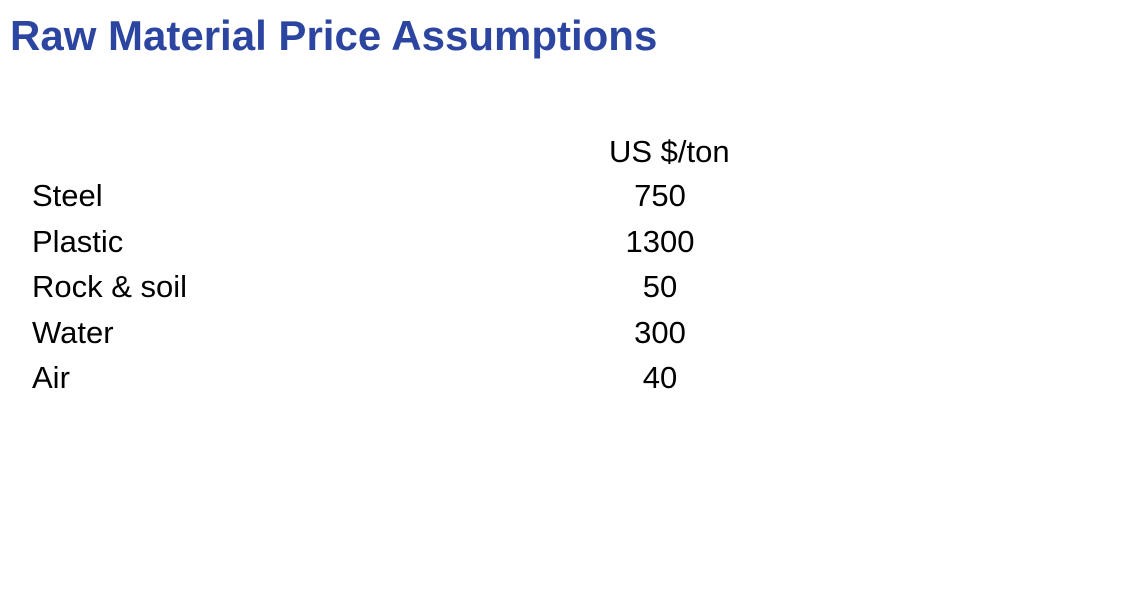 Image resolution: width=1126 pixels, height=600 pixels. What do you see at coordinates (669, 151) in the screenshot?
I see `unit-column-header: US $/ton` at bounding box center [669, 151].